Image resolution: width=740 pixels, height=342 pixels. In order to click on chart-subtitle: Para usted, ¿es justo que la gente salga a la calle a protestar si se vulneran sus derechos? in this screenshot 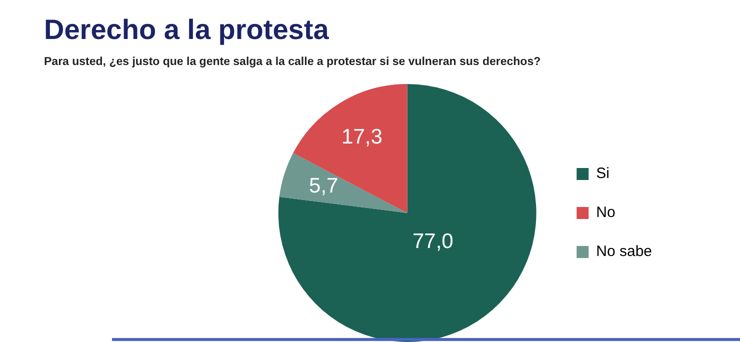, I will do `click(292, 62)`.